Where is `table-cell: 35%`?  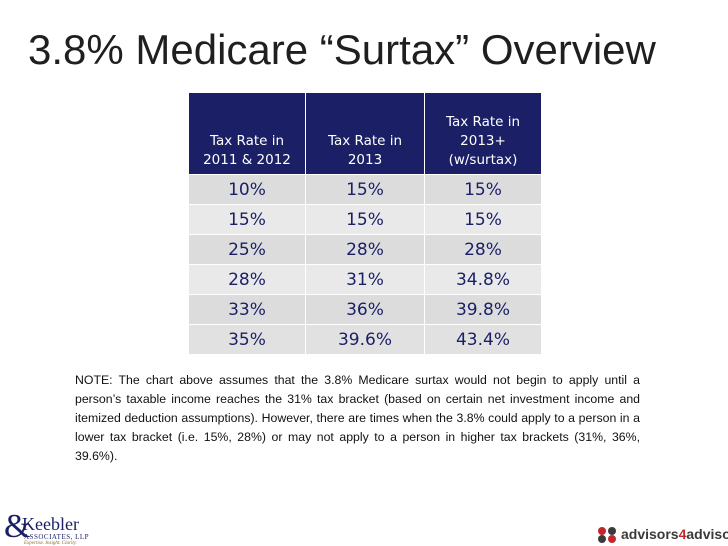
table-cell: 35% is located at coordinates (247, 339).